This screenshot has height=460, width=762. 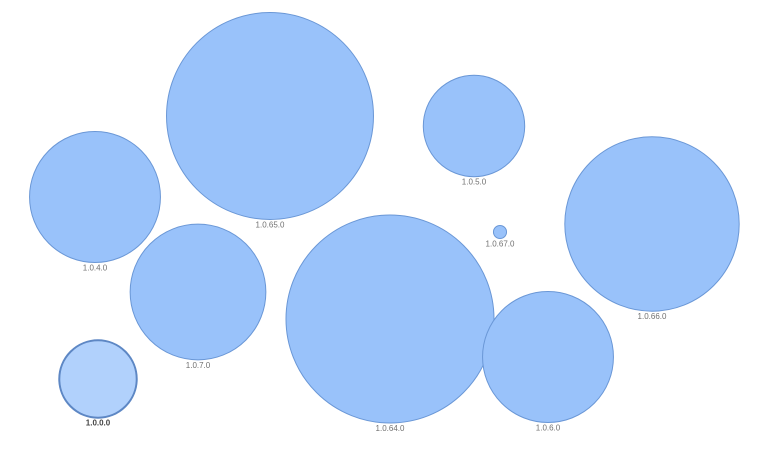 I want to click on bubble-label-1-0-5-0: 1.0.5.0, so click(x=474, y=182).